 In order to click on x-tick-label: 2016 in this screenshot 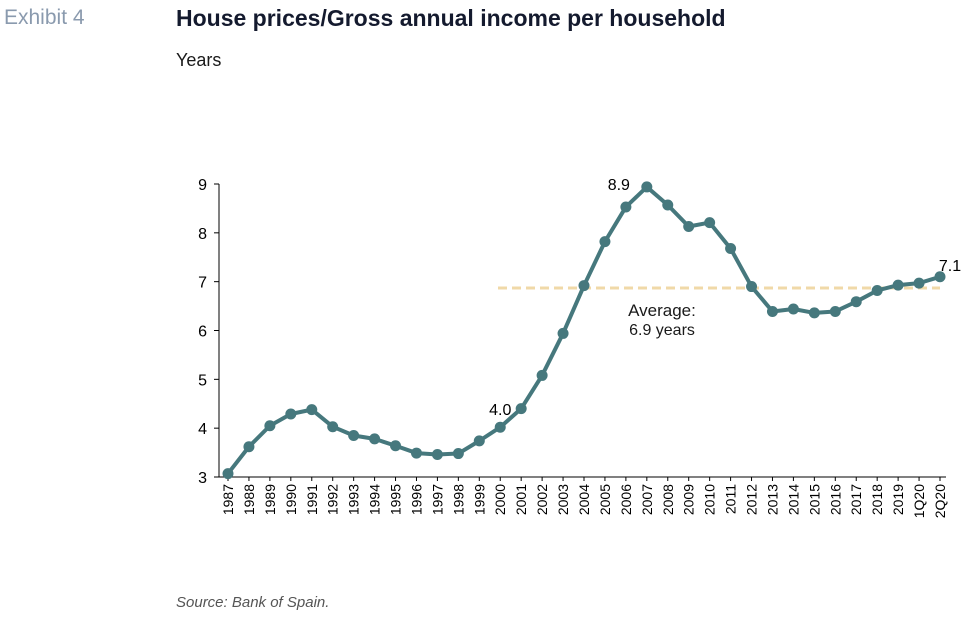, I will do `click(835, 499)`.